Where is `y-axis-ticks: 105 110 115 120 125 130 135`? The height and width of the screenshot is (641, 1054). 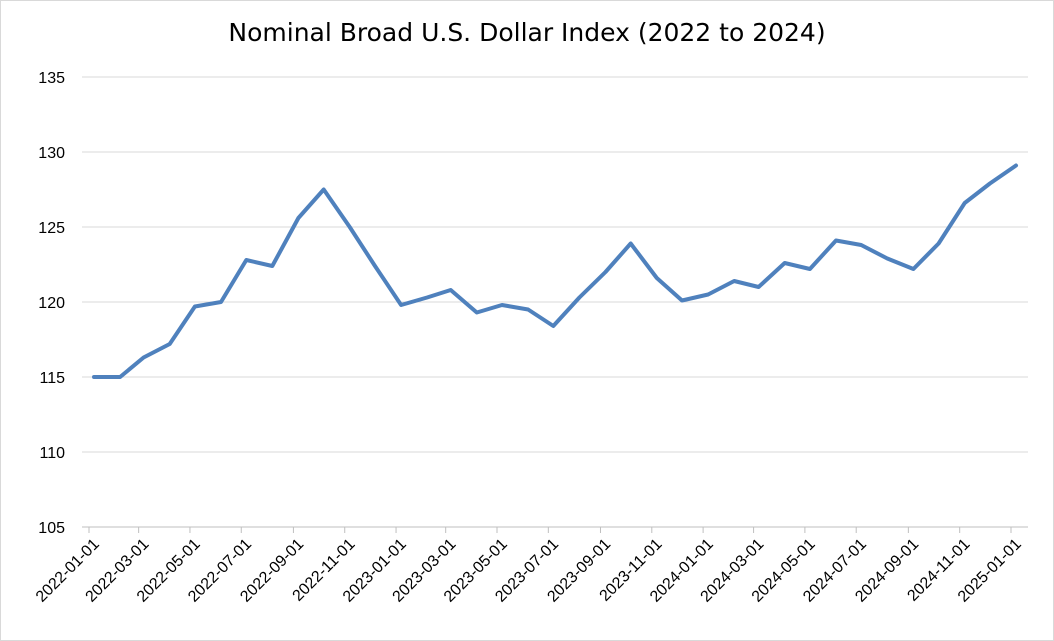 y-axis-ticks: 105 110 115 120 125 130 135 is located at coordinates (51, 303).